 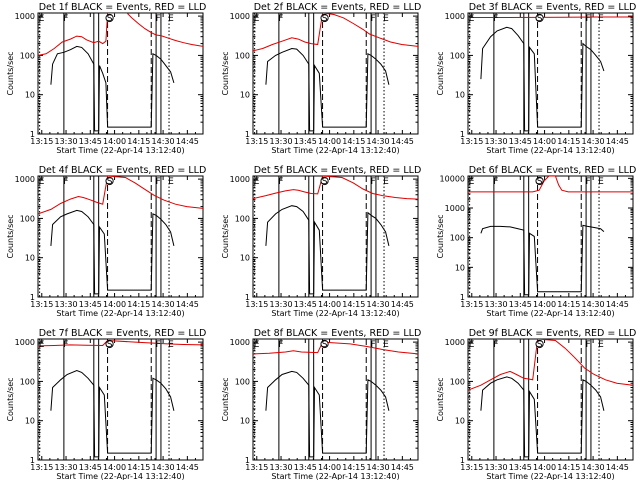 I want to click on panel-title: Det 6f BLACK = Events, RED = LLD, so click(x=553, y=170).